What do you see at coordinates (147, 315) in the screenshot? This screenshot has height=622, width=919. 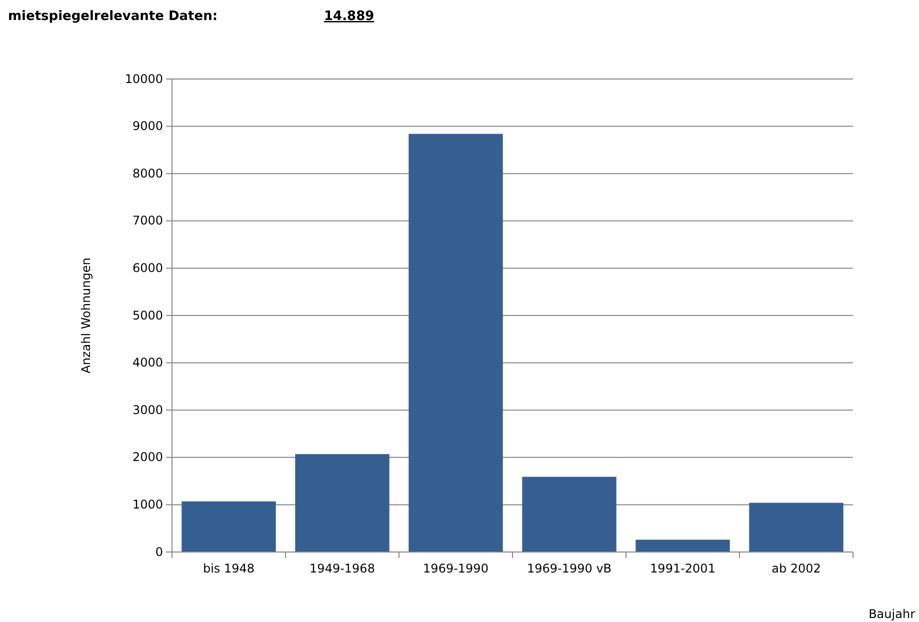 I see `y-tick-label: 5000` at bounding box center [147, 315].